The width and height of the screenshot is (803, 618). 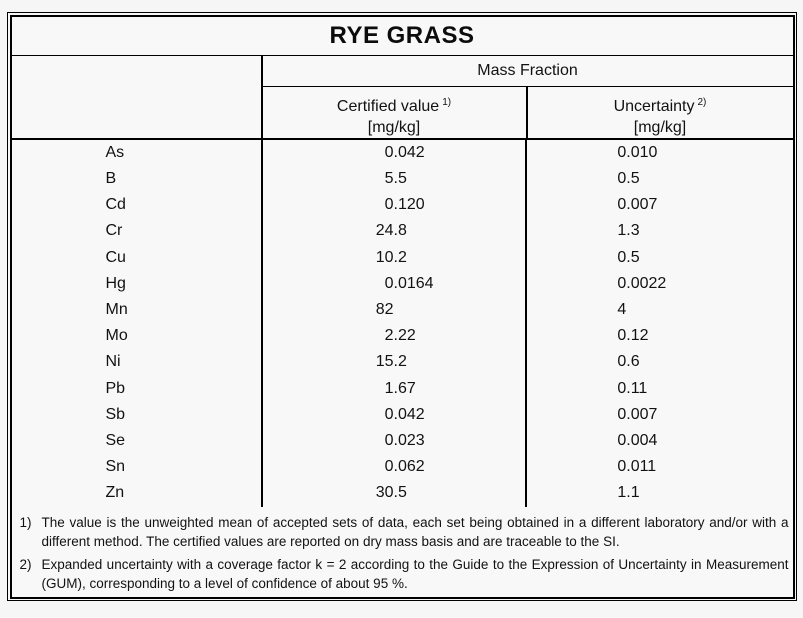 What do you see at coordinates (115, 440) in the screenshot?
I see `element-symbol: Se` at bounding box center [115, 440].